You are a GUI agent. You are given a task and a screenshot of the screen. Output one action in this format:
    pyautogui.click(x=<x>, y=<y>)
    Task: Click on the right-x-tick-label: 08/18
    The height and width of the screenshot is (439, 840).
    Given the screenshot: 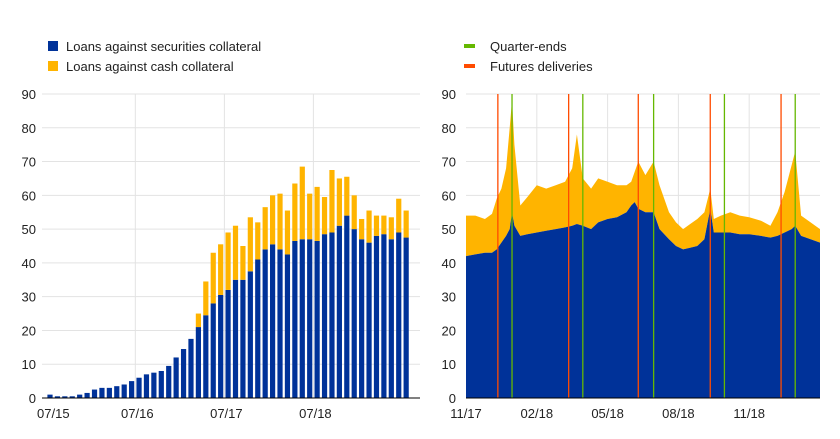 What is the action you would take?
    pyautogui.click(x=678, y=413)
    